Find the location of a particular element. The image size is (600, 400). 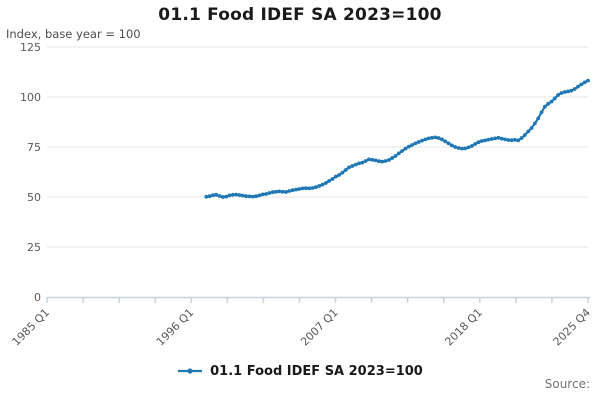

y-tick-label: 50 is located at coordinates (34, 197).